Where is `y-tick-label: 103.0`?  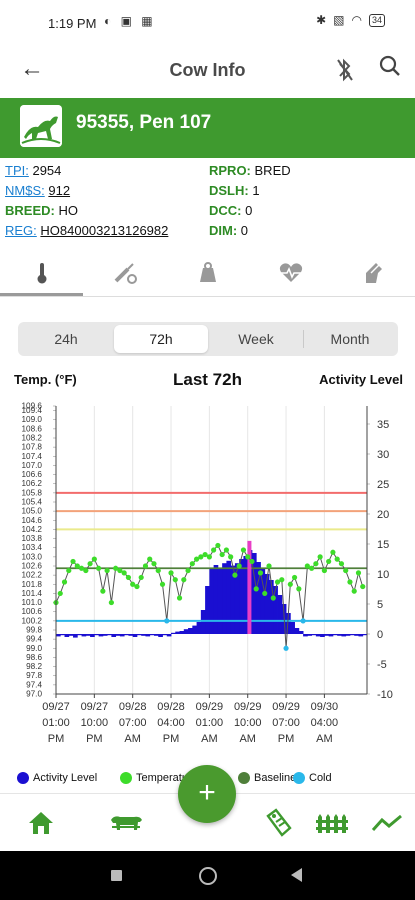 y-tick-label: 103.0 is located at coordinates (32, 556).